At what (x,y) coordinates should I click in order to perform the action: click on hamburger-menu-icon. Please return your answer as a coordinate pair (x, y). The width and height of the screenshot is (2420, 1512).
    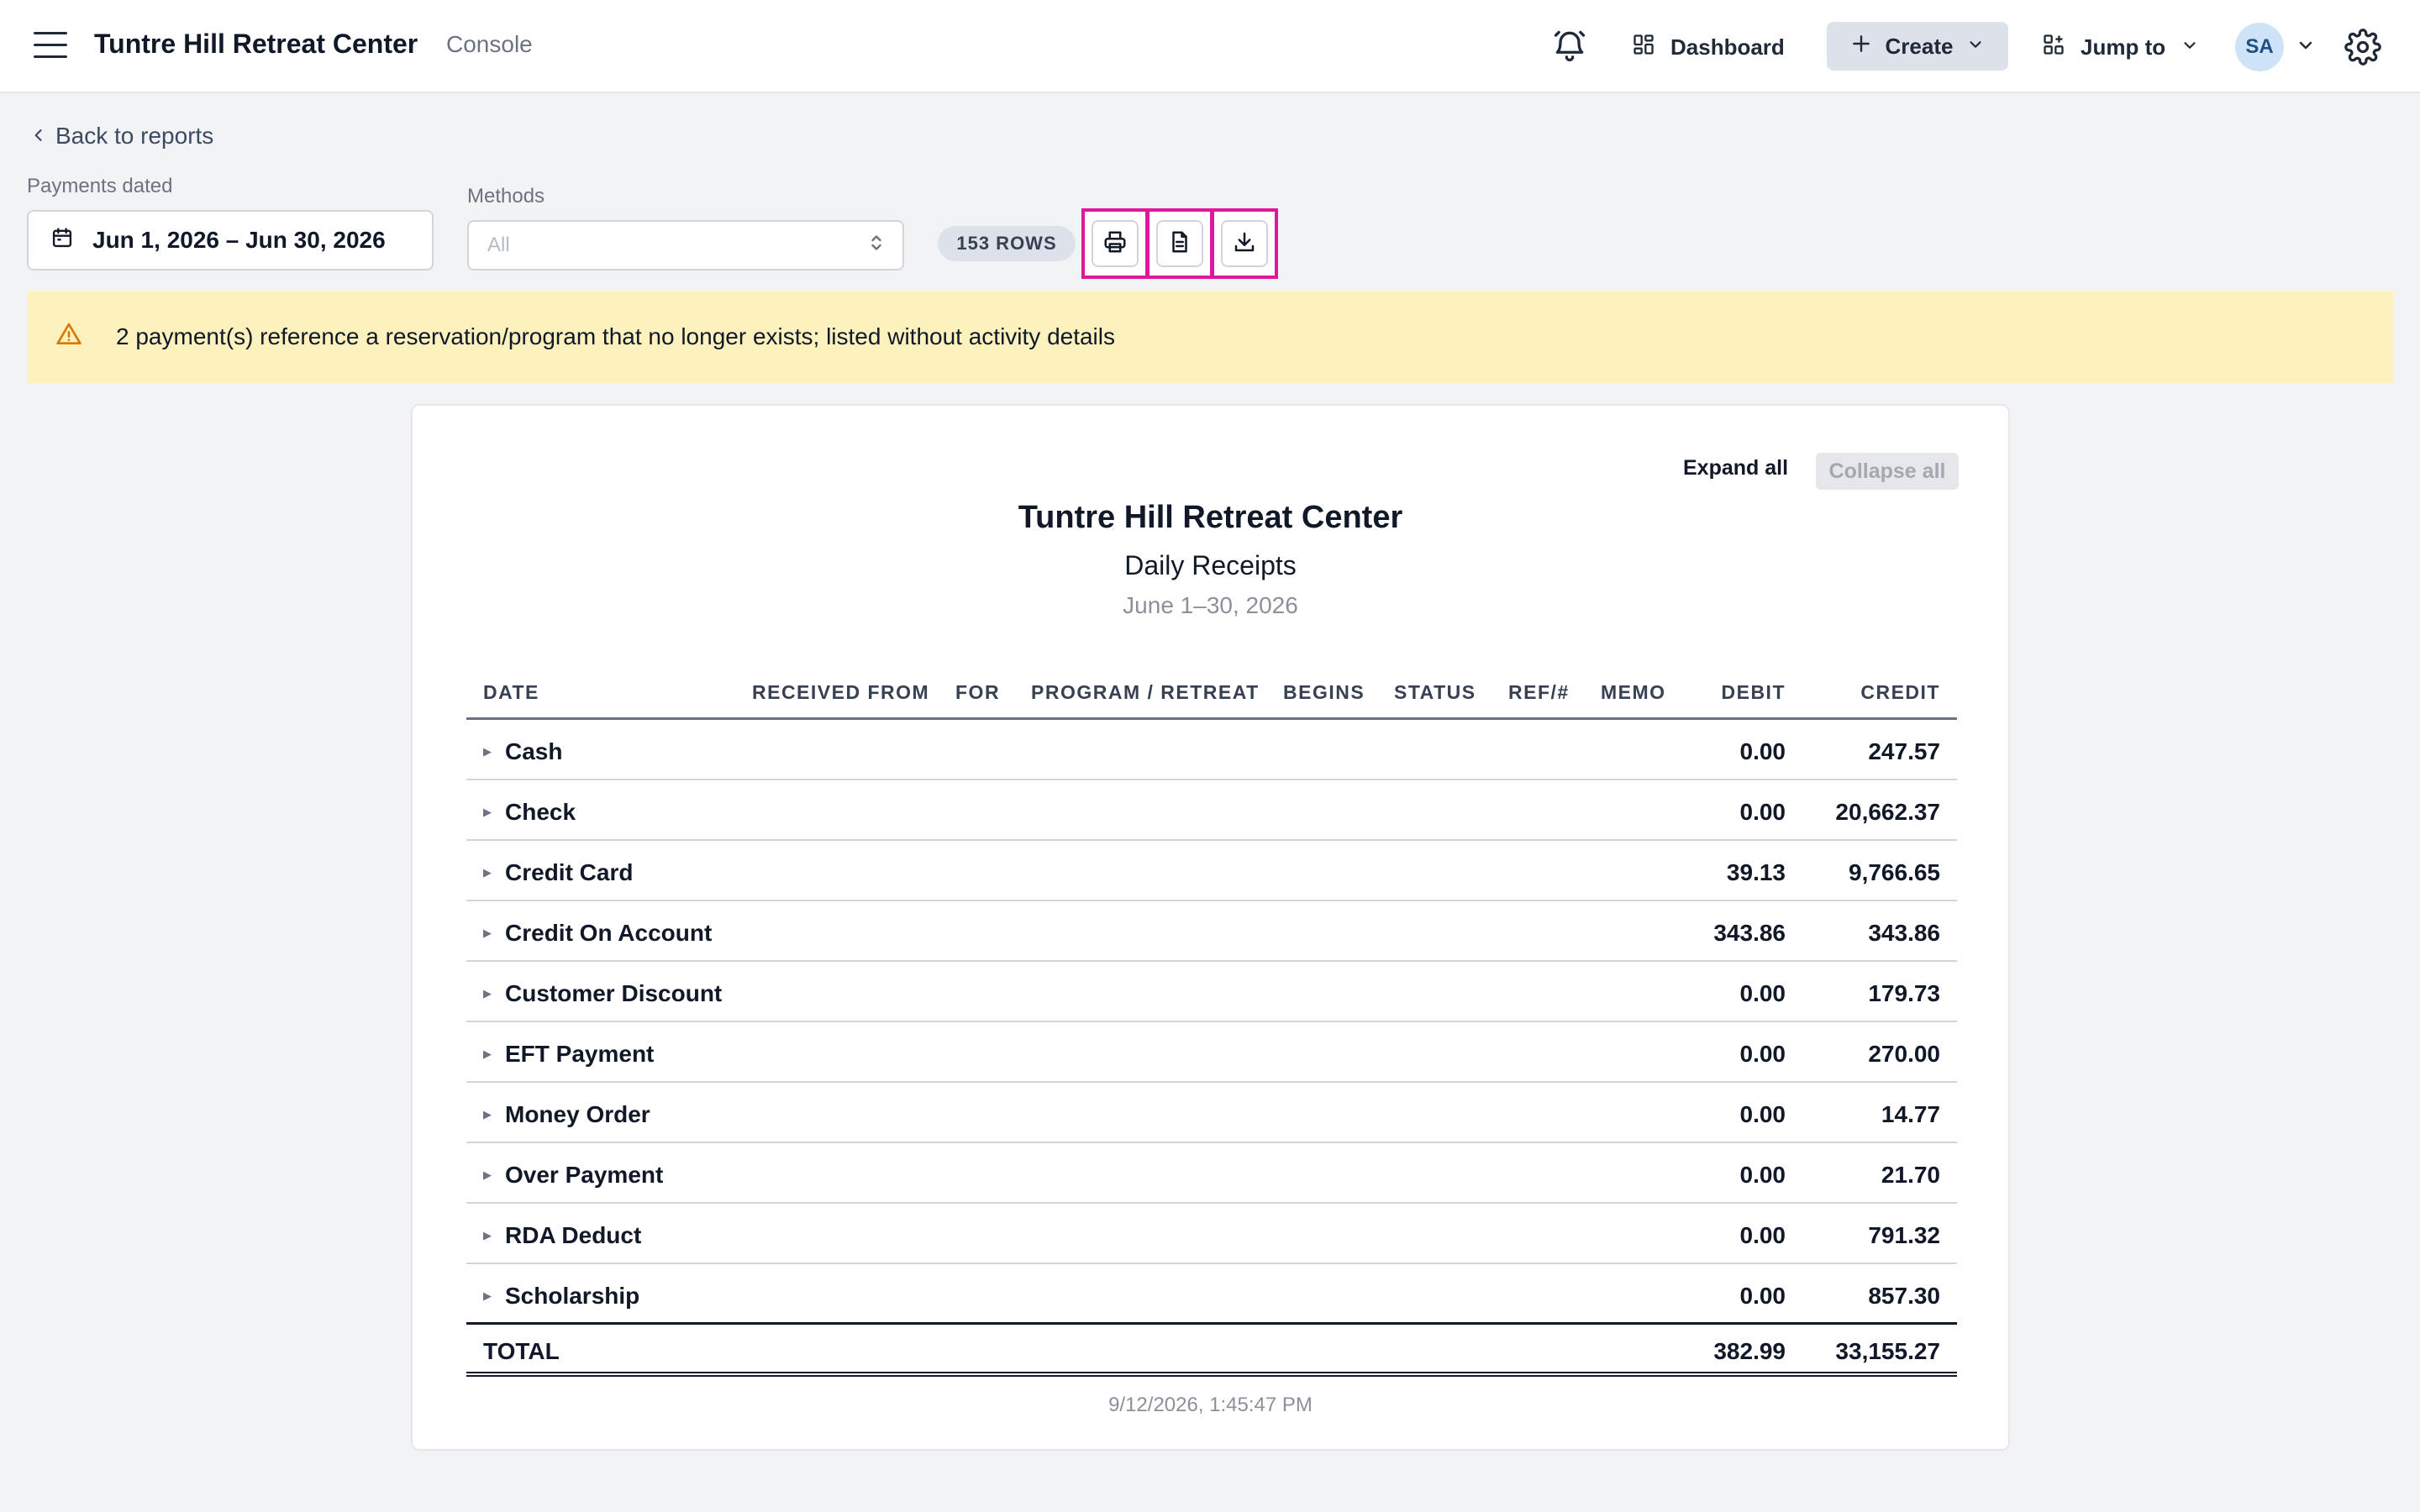
    Looking at the image, I should click on (51, 46).